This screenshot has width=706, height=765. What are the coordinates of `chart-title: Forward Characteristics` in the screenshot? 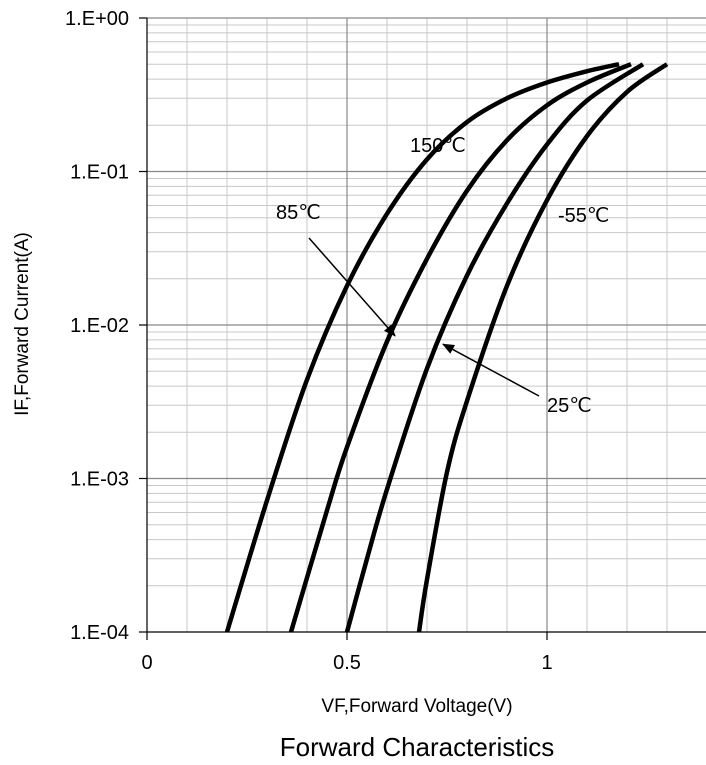 It's located at (417, 747).